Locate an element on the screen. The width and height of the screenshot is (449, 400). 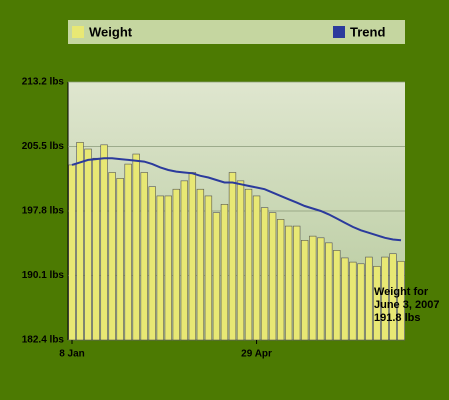
annotation: June 3, 2007 is located at coordinates (406, 305).